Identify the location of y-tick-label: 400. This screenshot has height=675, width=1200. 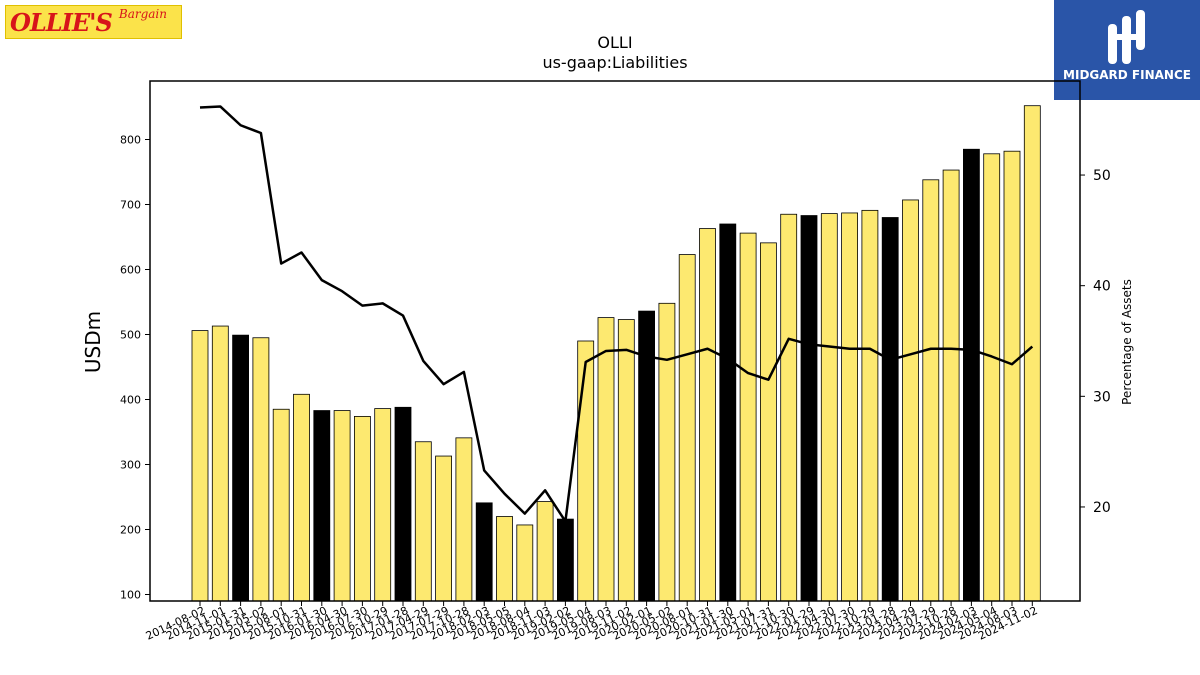
(130, 400).